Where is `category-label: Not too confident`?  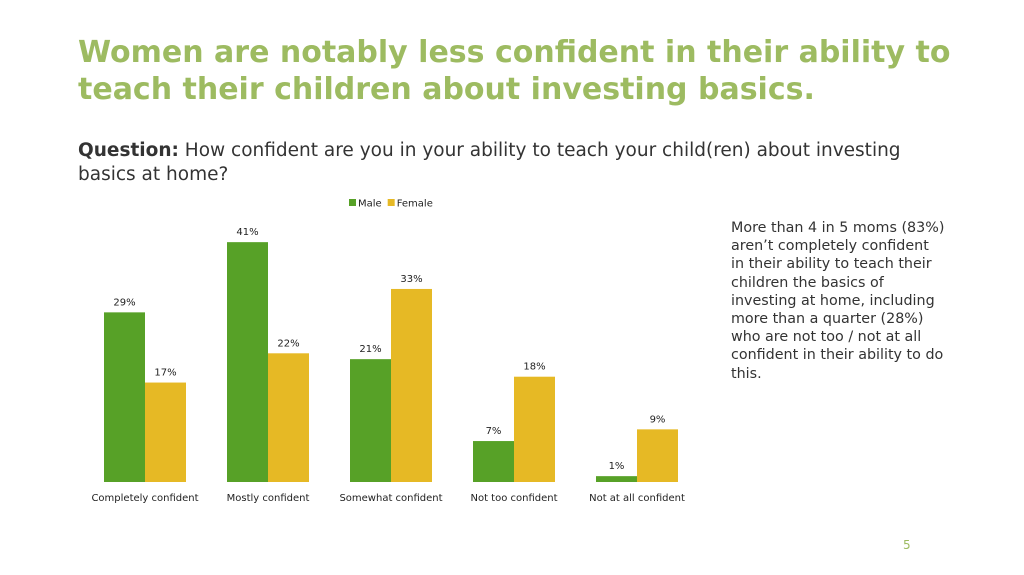 category-label: Not too confident is located at coordinates (513, 498).